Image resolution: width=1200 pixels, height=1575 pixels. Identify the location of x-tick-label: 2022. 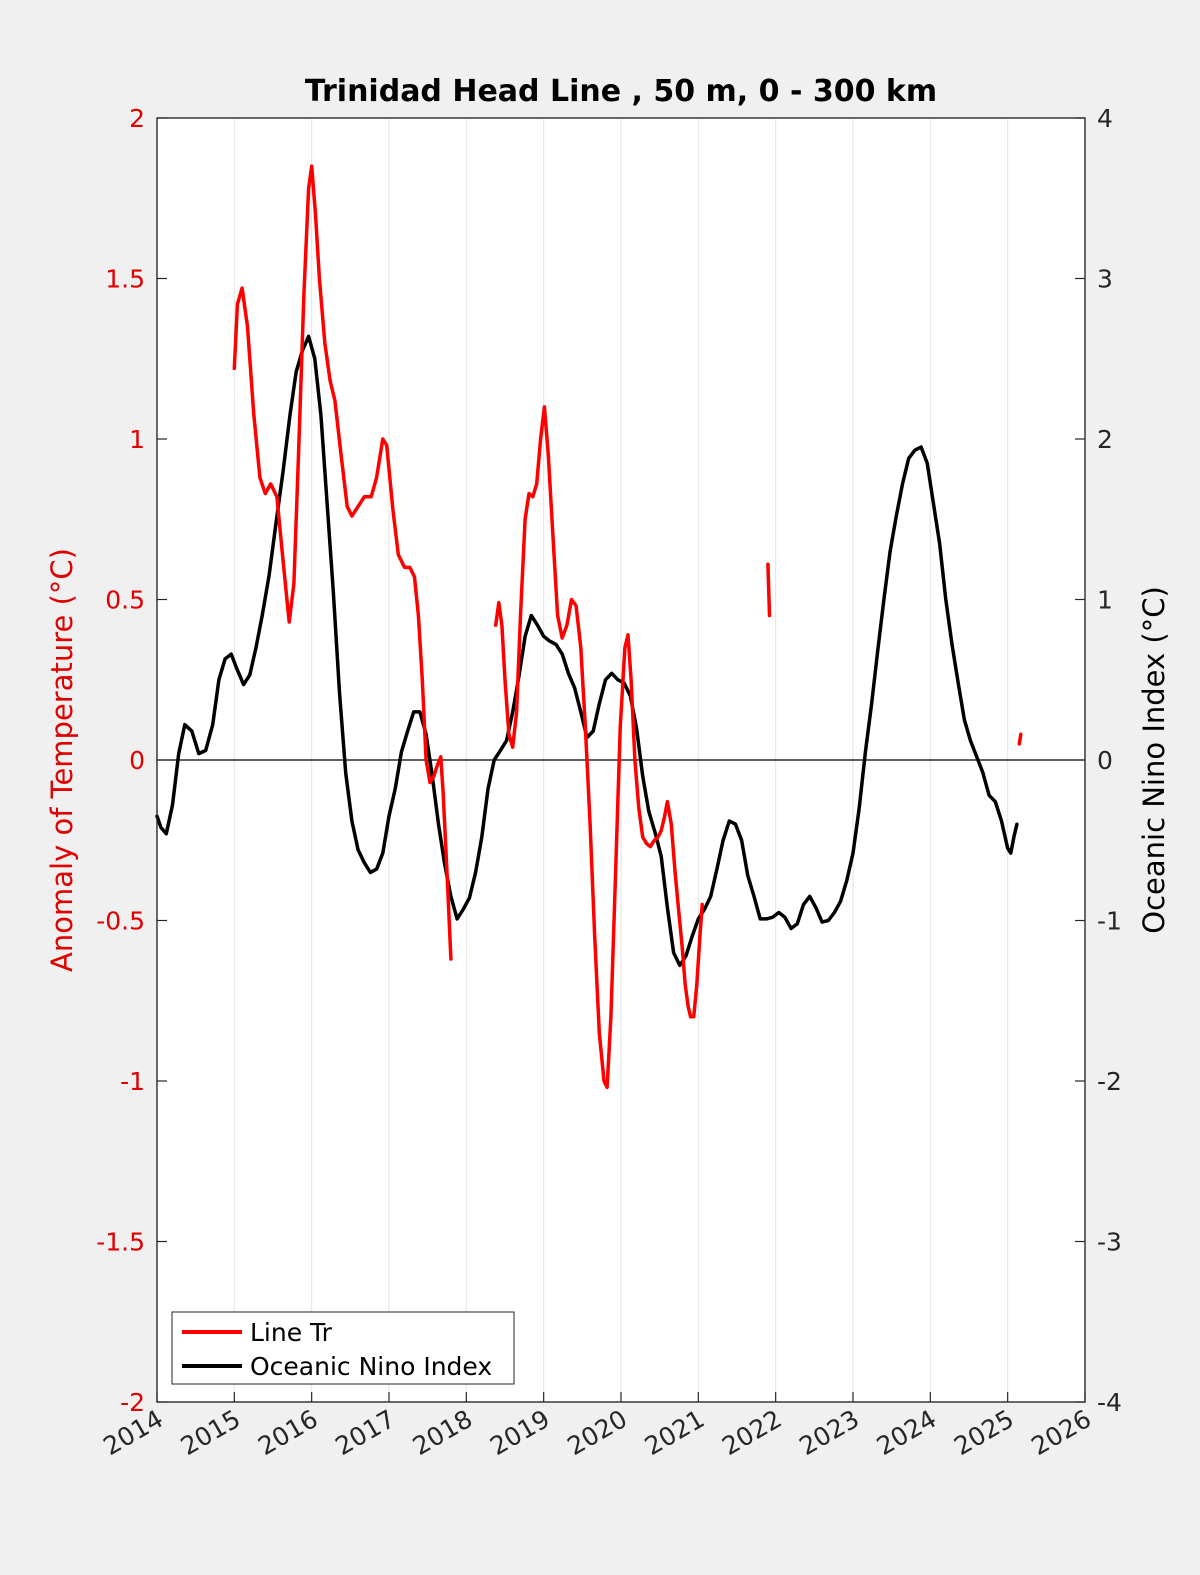
(752, 1432).